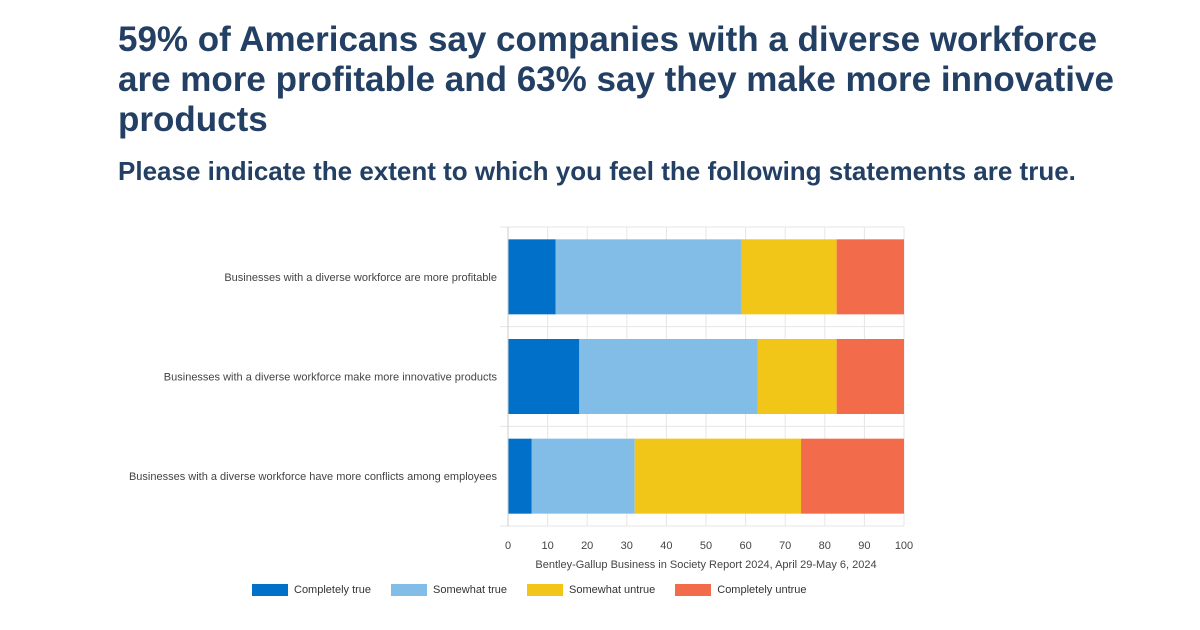  Describe the element at coordinates (706, 546) in the screenshot. I see `x-tick-label-5: 50` at that location.